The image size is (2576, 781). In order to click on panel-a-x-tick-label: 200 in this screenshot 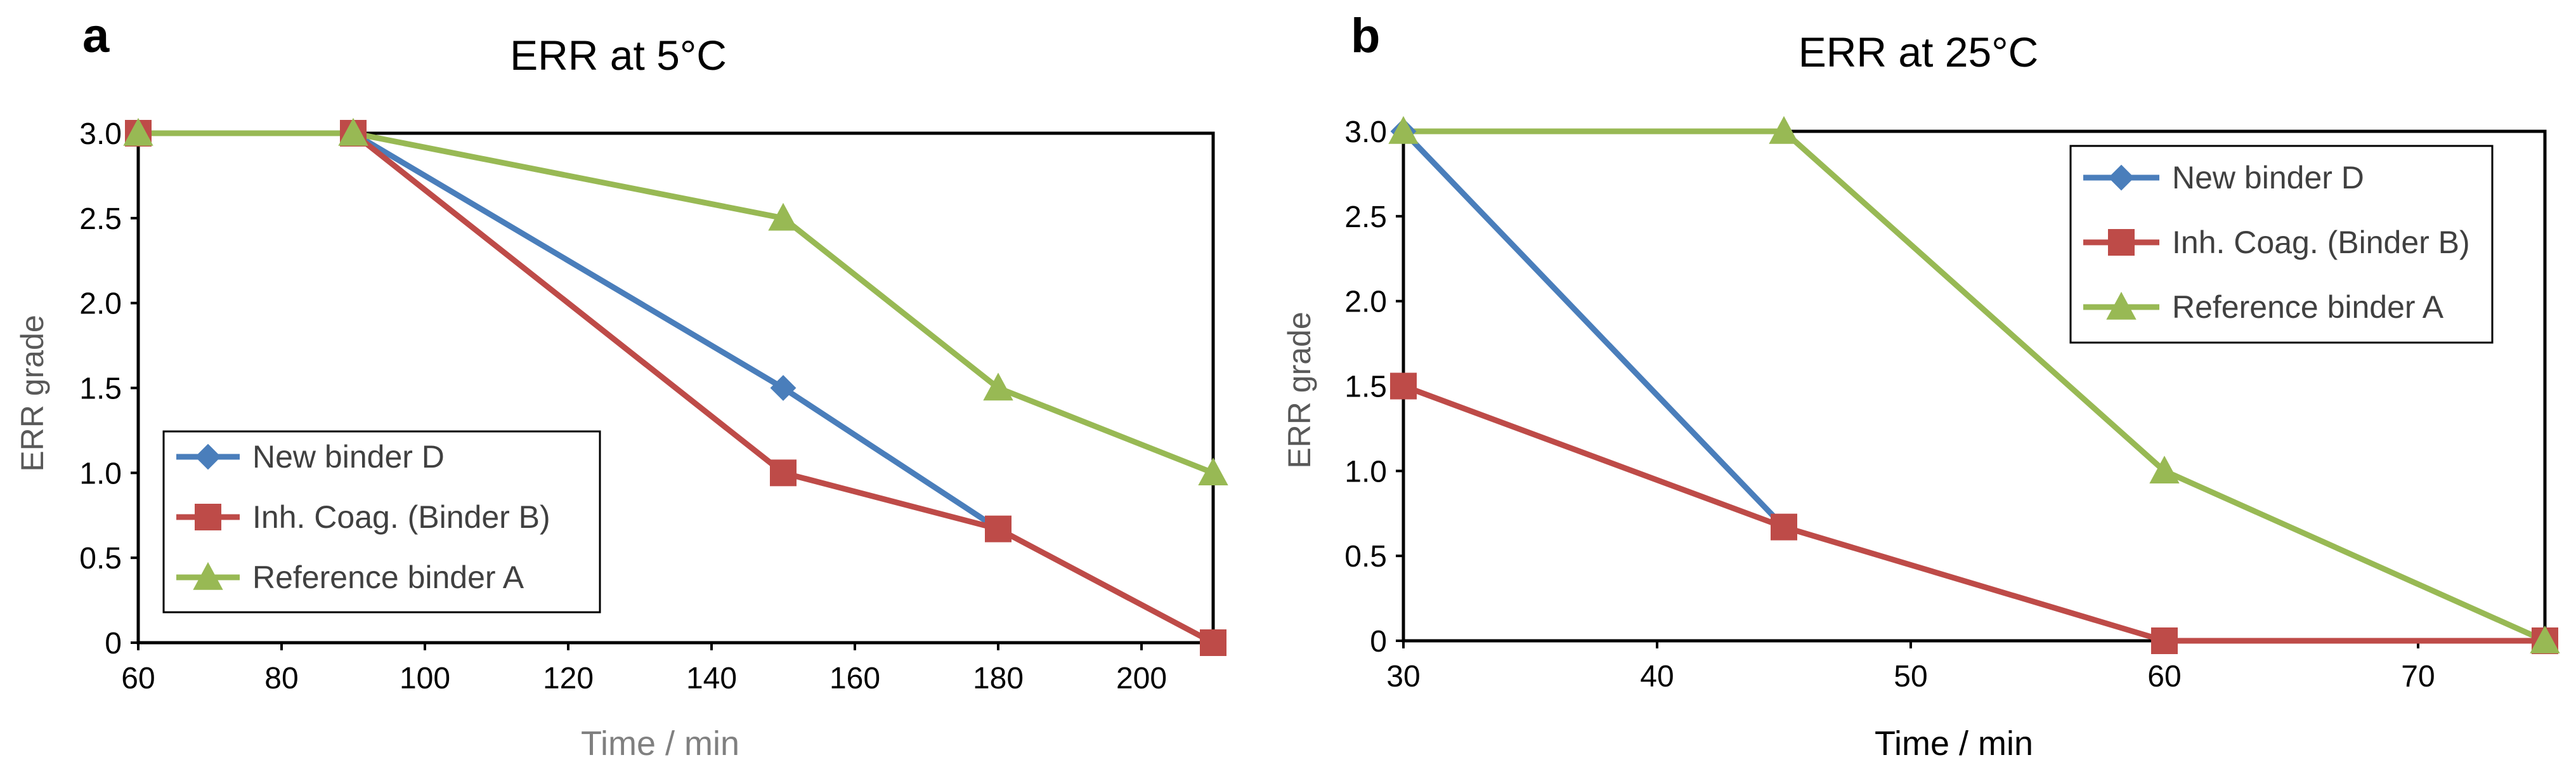, I will do `click(1141, 678)`.